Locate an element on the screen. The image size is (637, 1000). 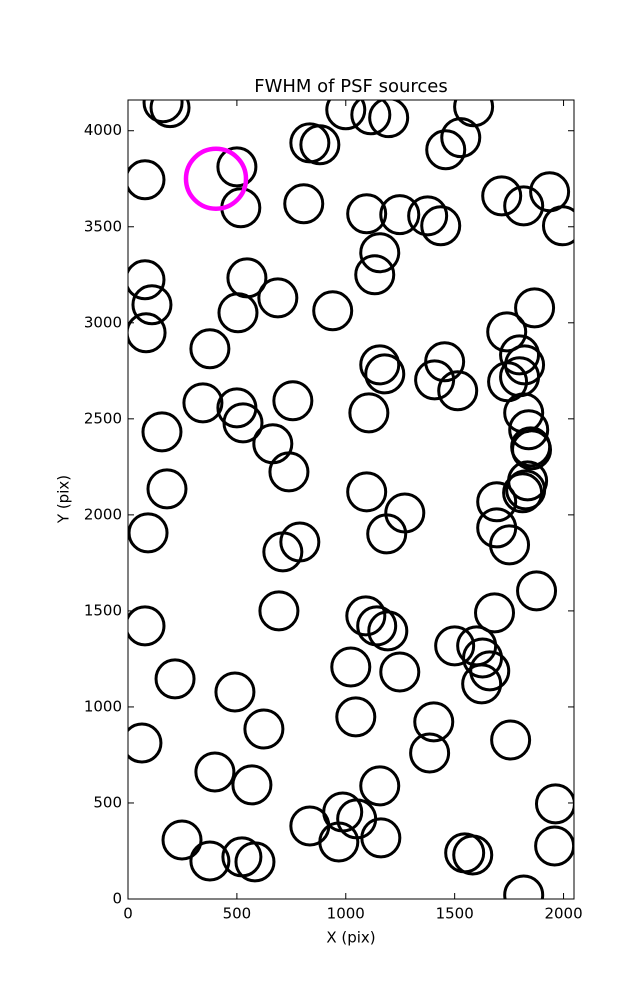
y-tick-label: 1000 is located at coordinates (103, 706).